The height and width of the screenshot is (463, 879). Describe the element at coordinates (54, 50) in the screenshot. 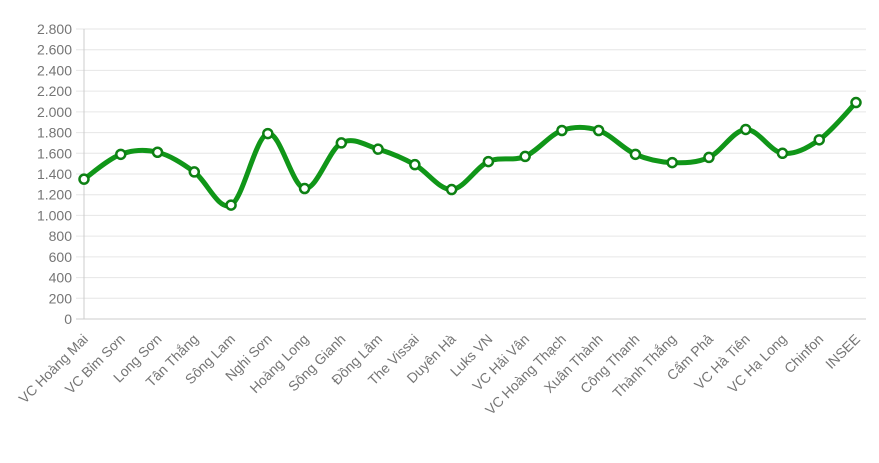

I see `y-axis-tick-label: 2.600` at that location.